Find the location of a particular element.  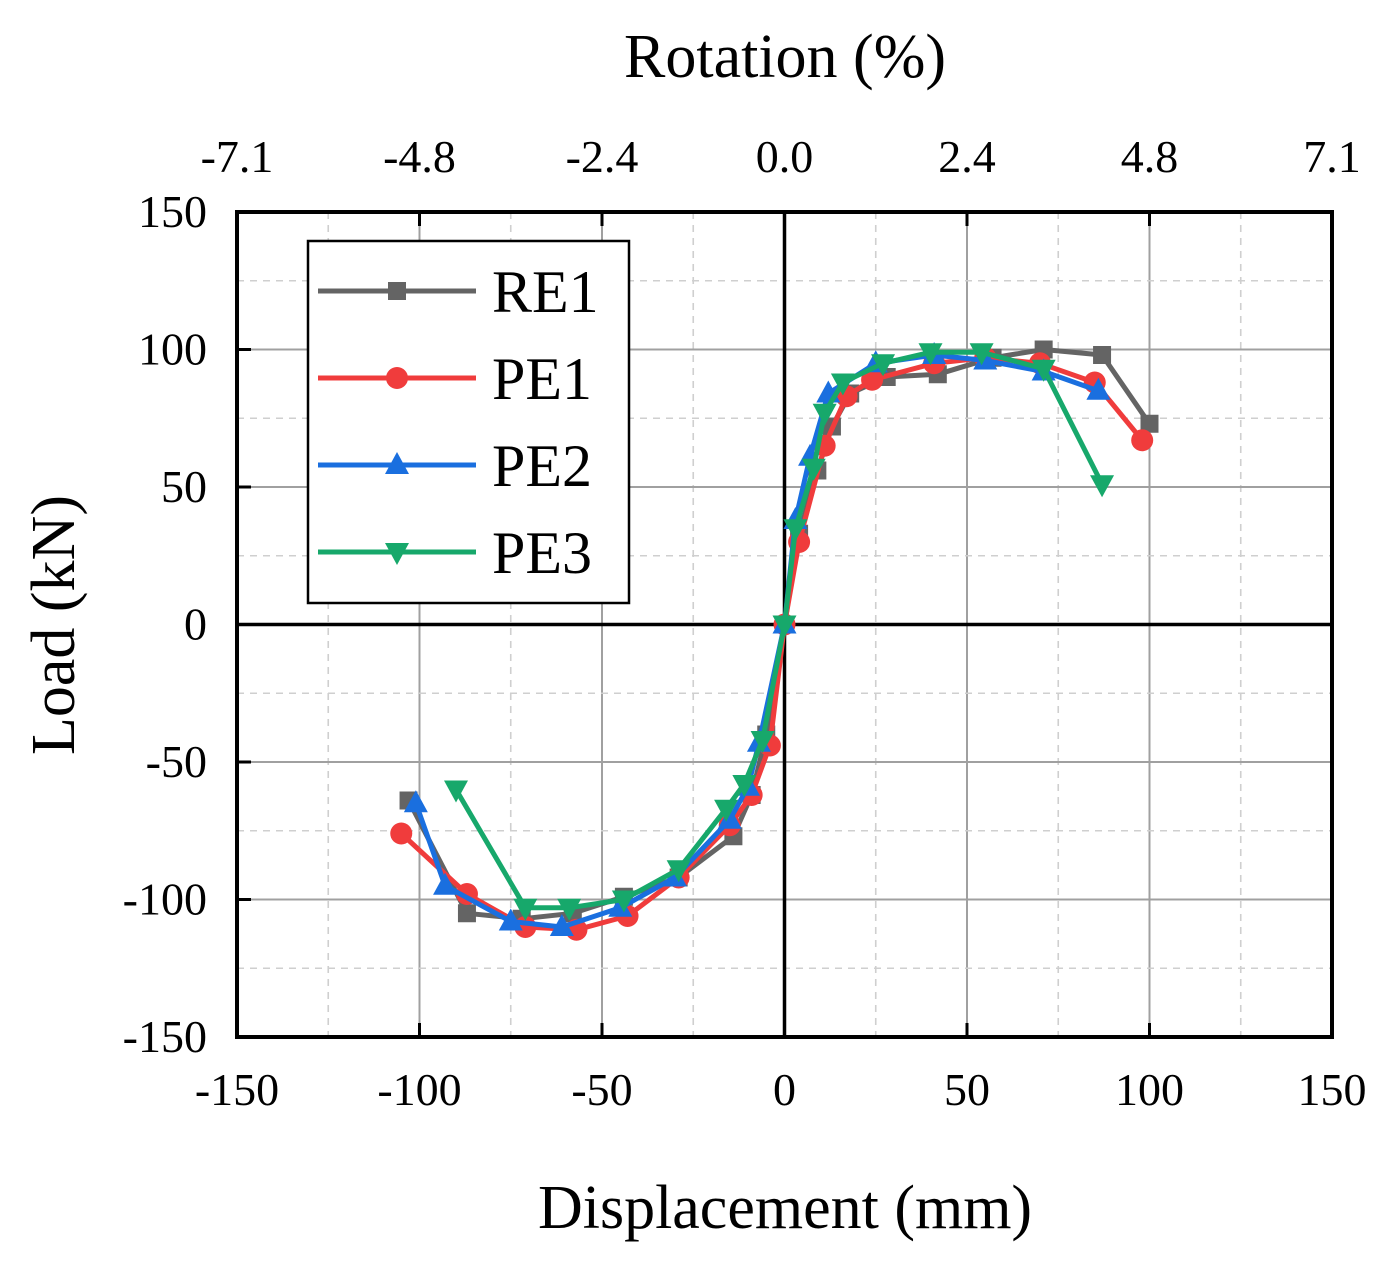

legend-label-pe2: PE2 is located at coordinates (542, 466).